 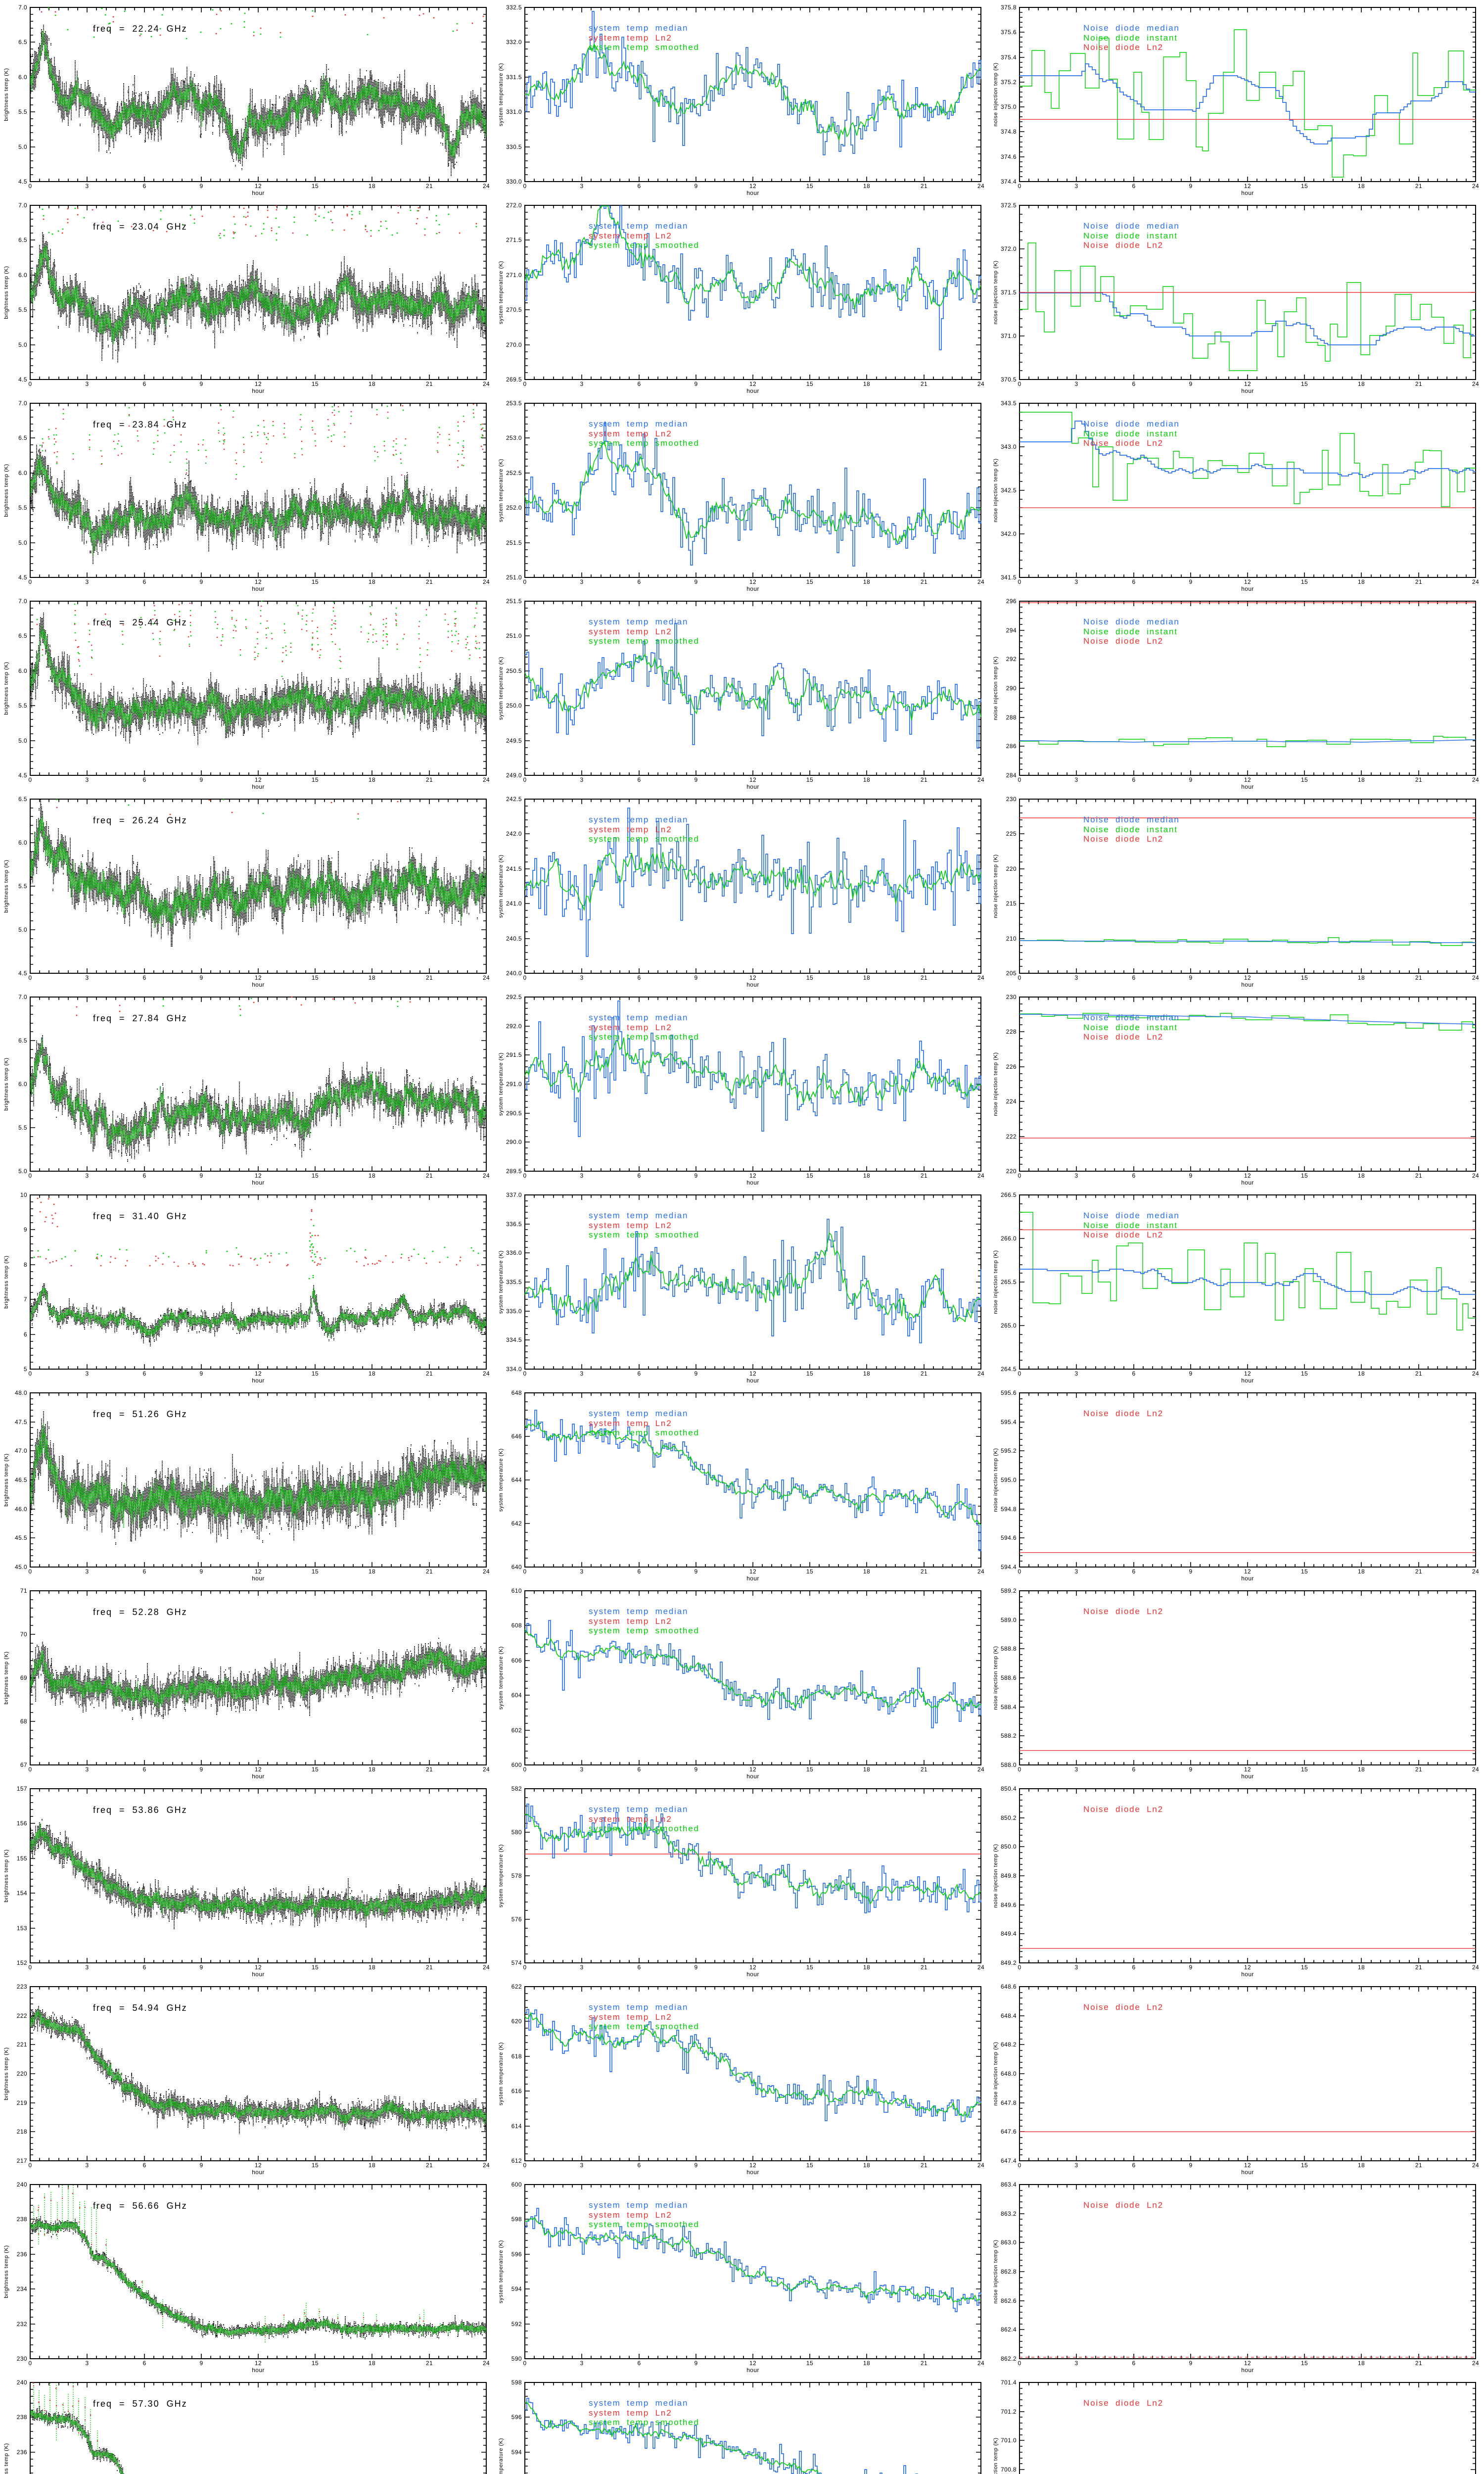 What do you see at coordinates (22, 2131) in the screenshot?
I see `svg-text: 218` at bounding box center [22, 2131].